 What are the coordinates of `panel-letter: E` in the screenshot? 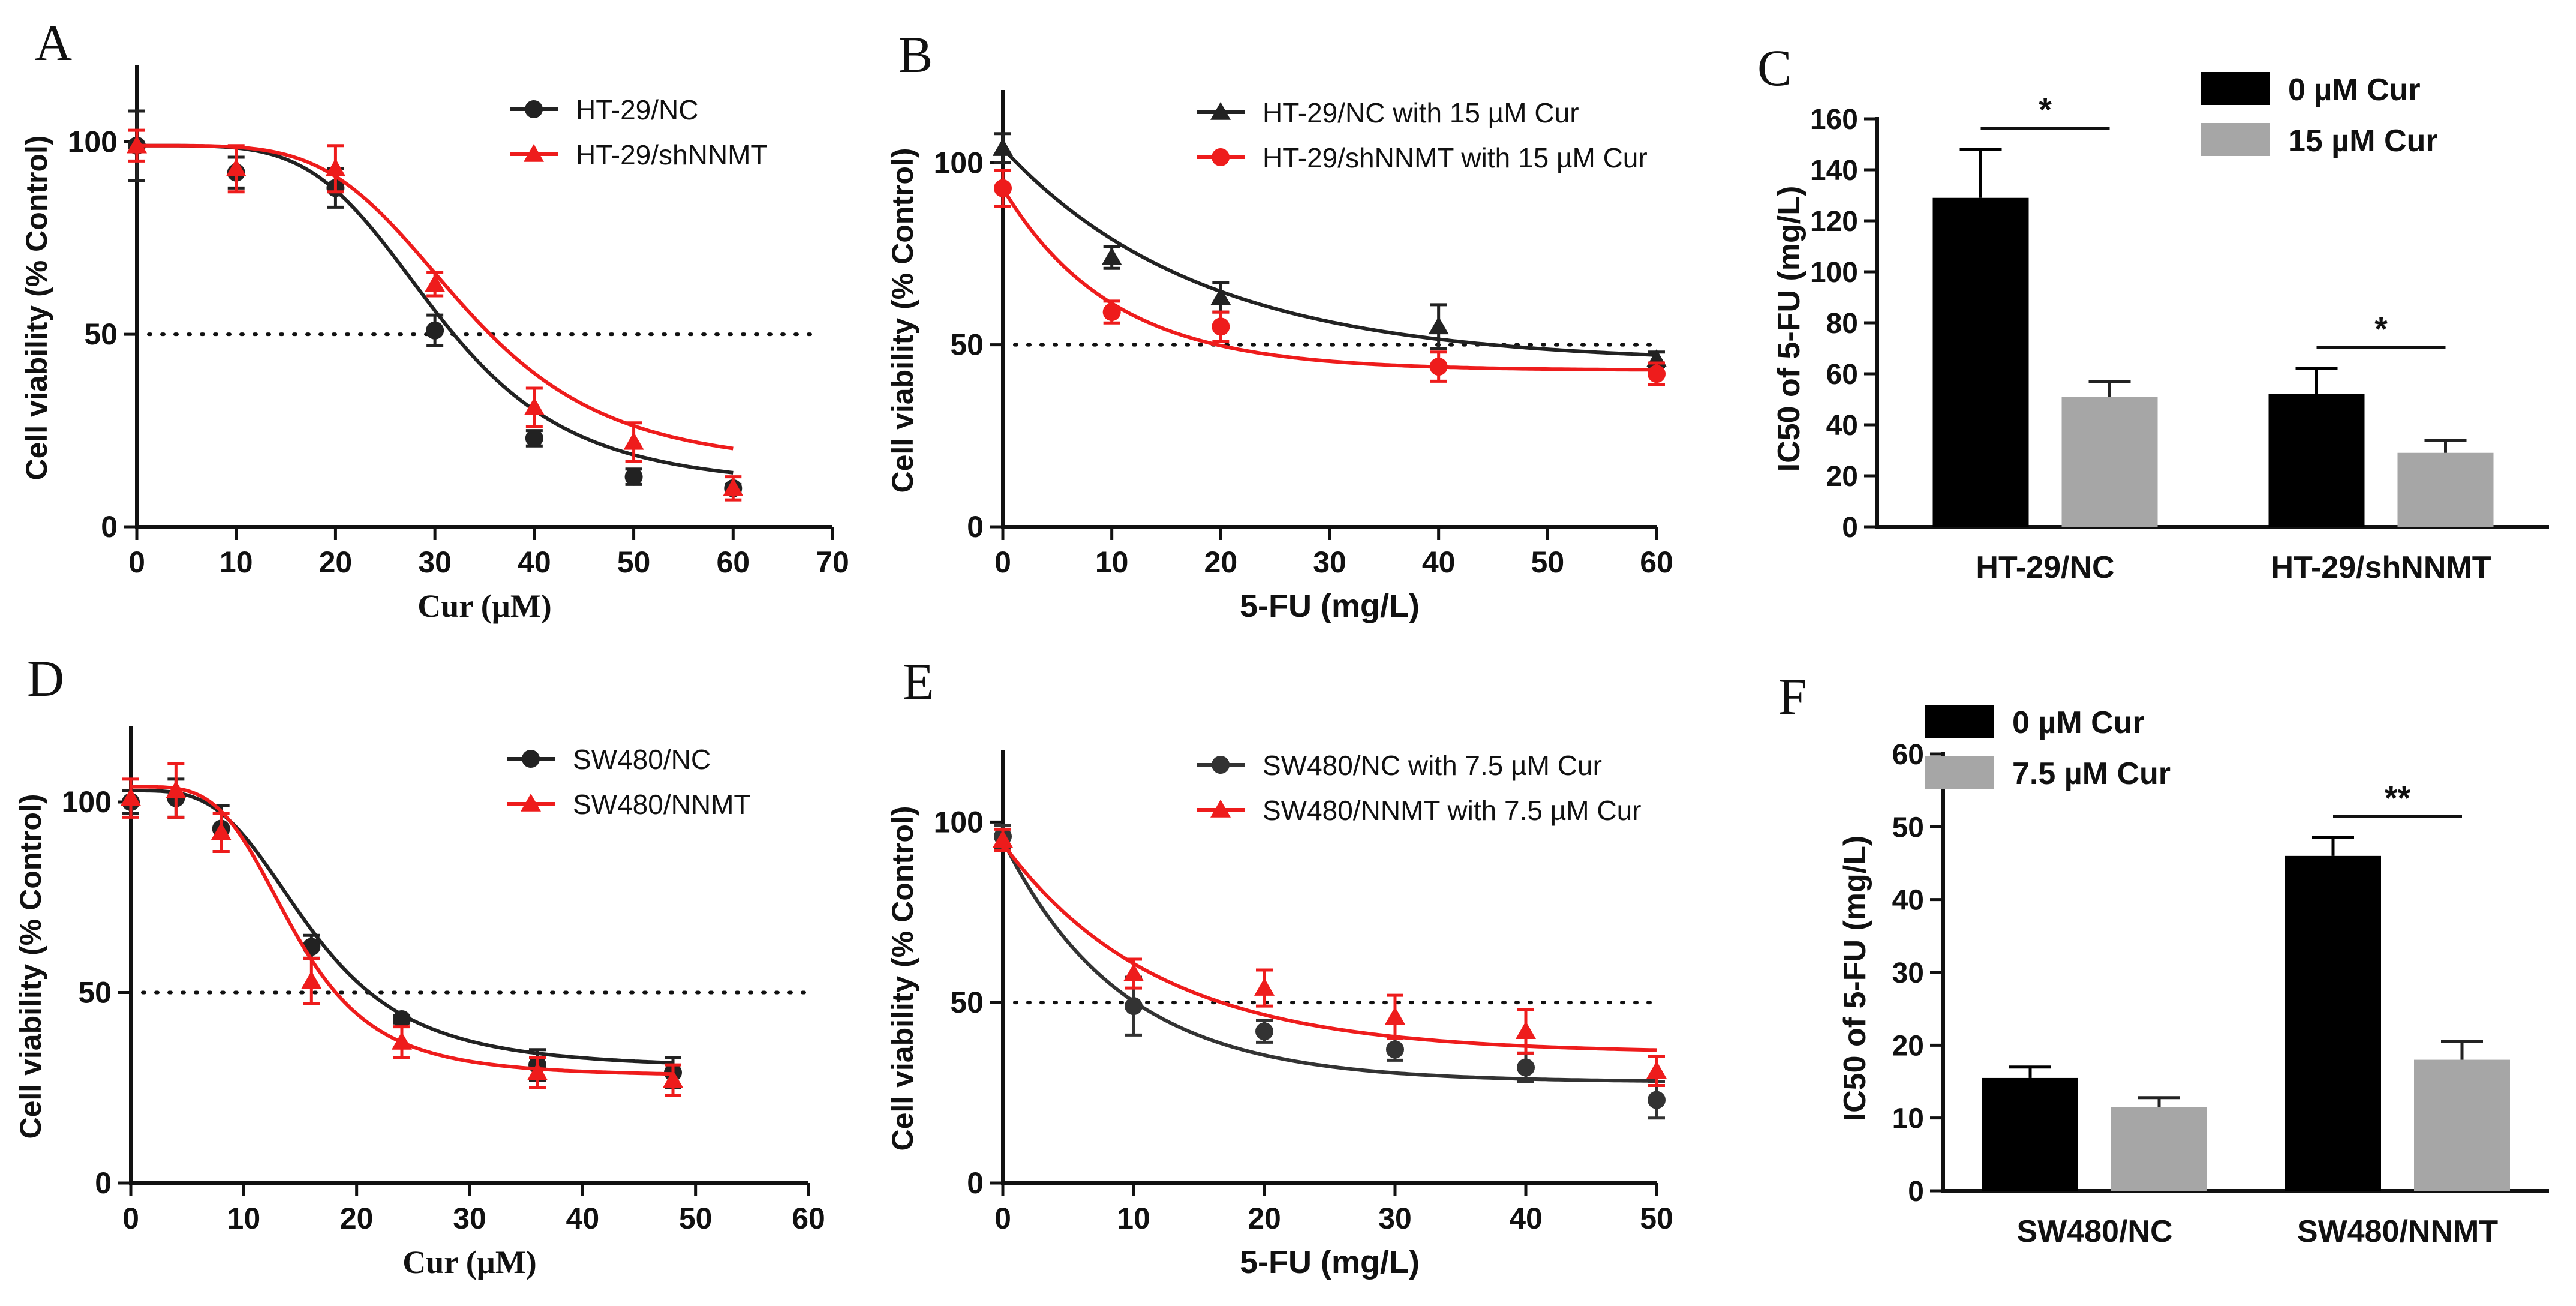 It's located at (919, 681).